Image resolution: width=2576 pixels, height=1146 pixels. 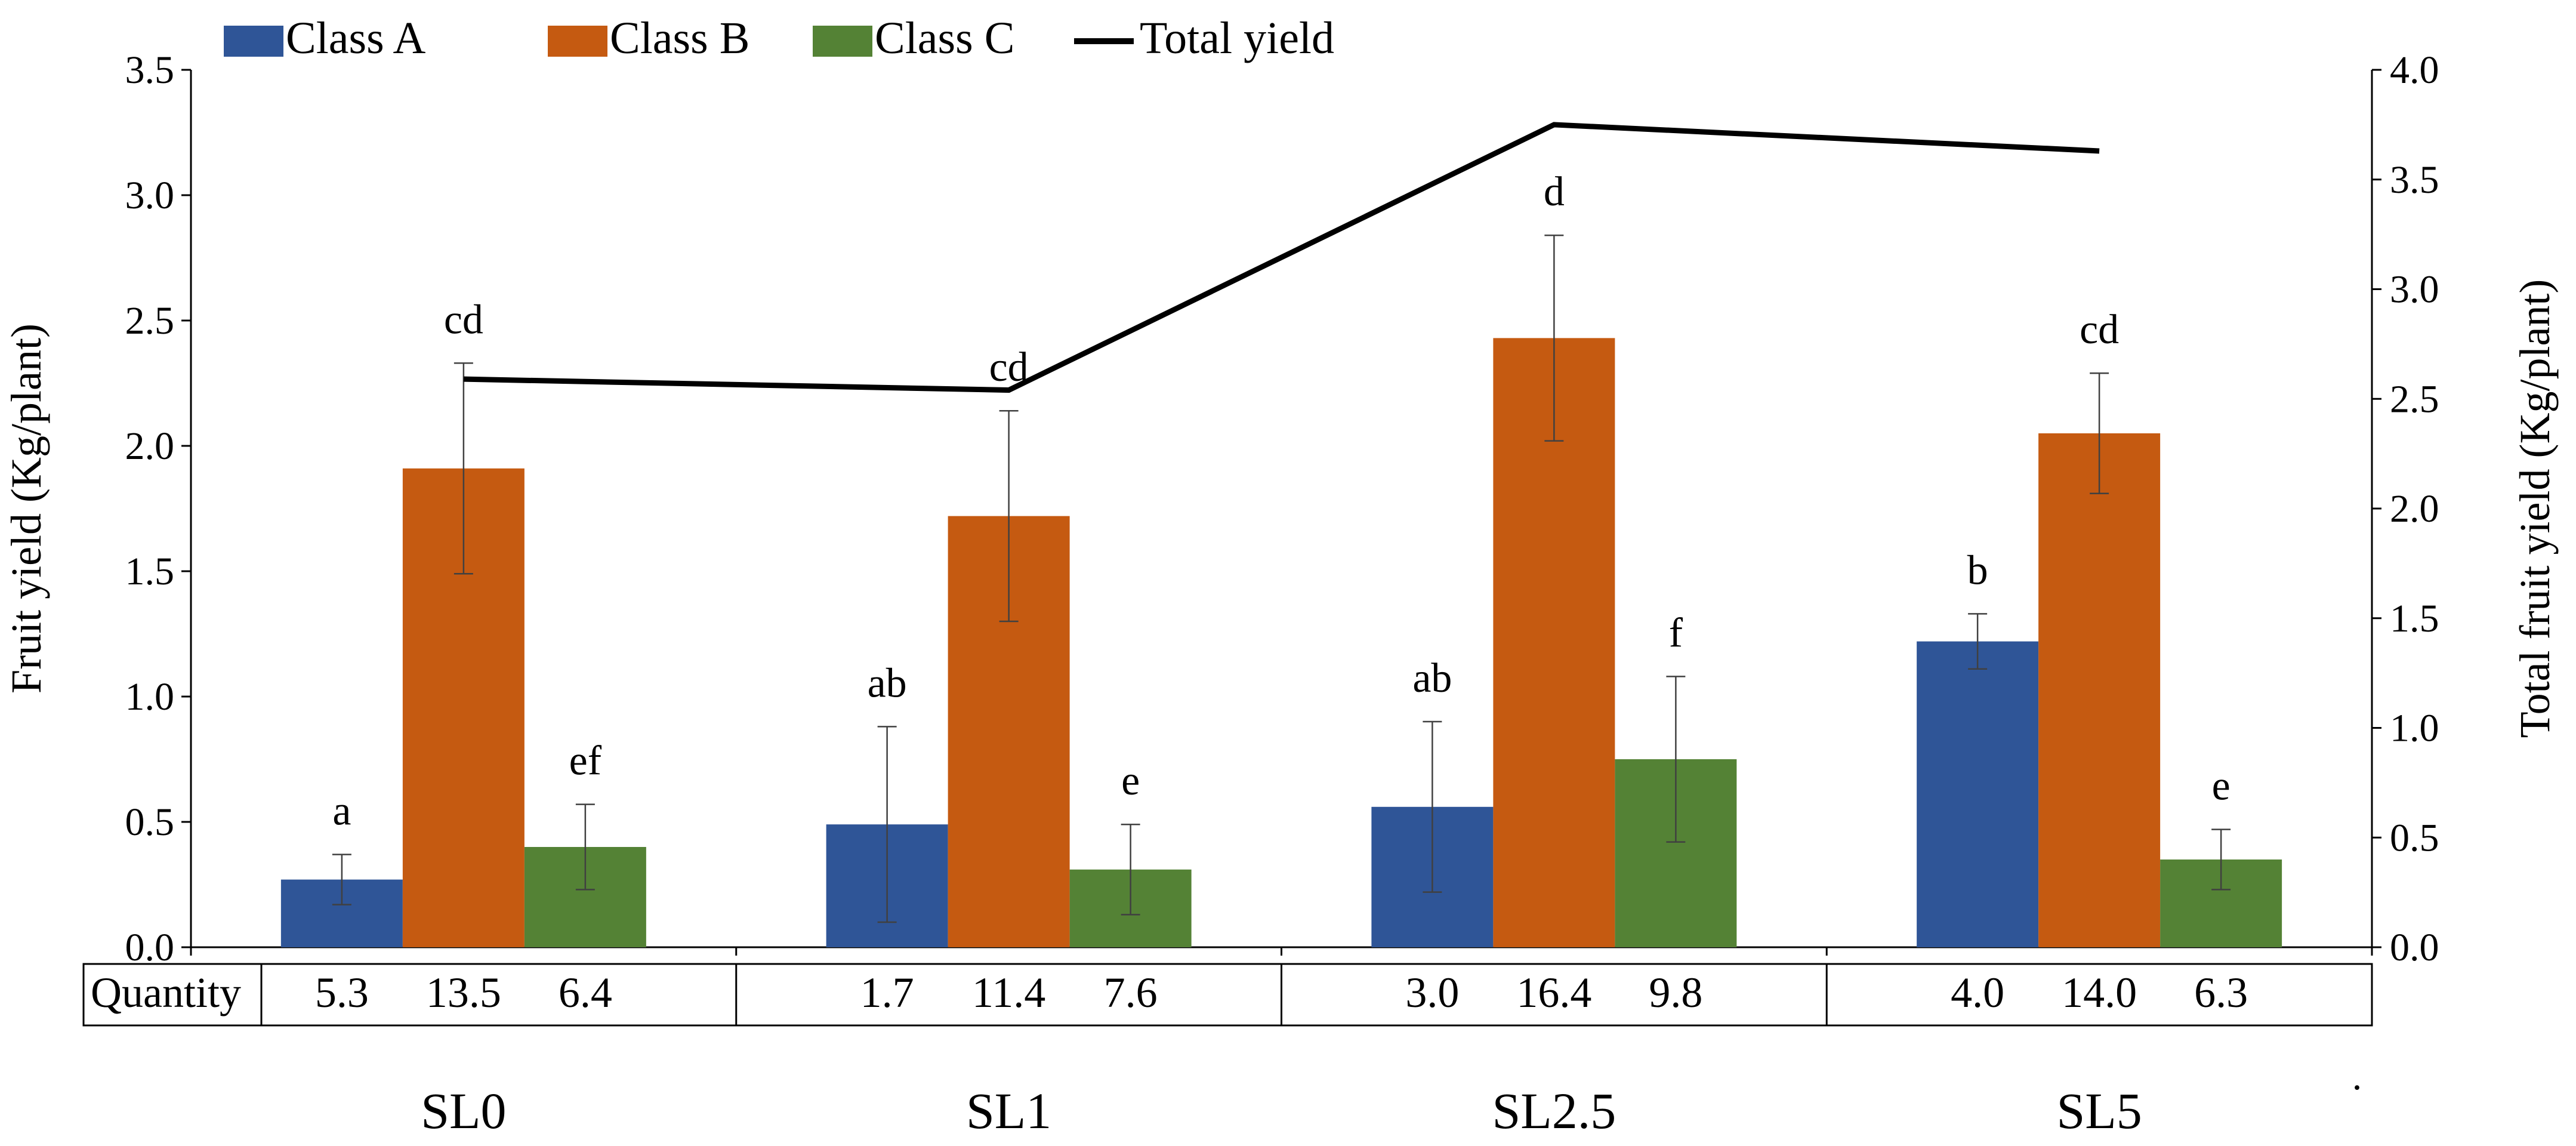 What do you see at coordinates (1977, 570) in the screenshot?
I see `significance-letter: b` at bounding box center [1977, 570].